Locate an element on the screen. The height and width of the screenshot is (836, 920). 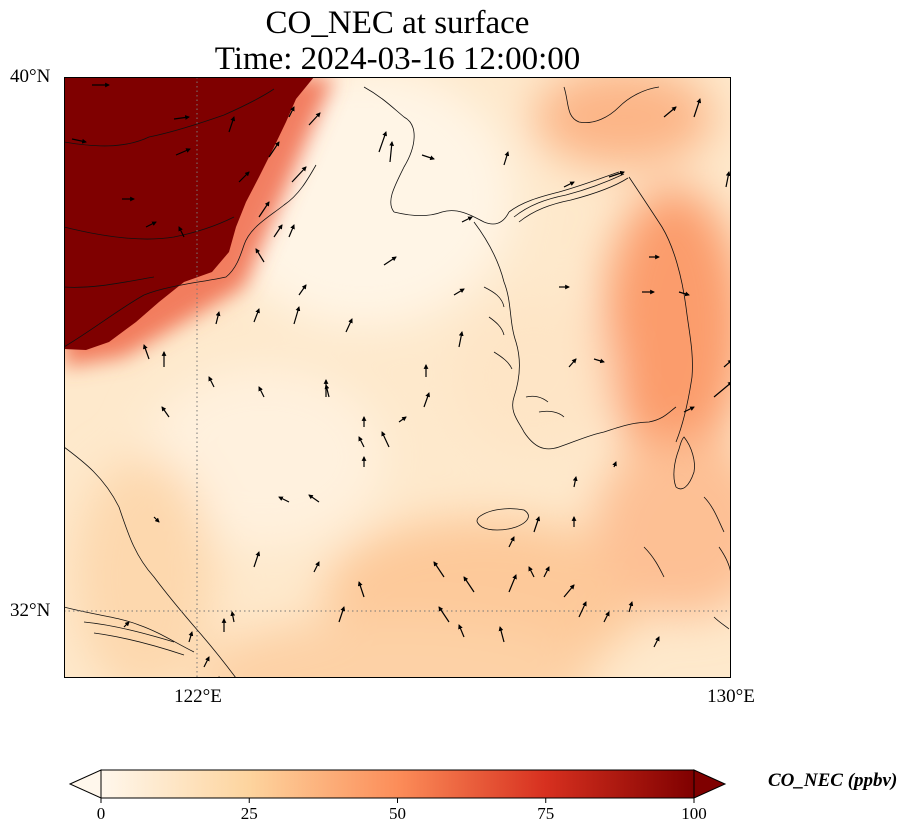
lat-label-40: 40°N is located at coordinates (30, 76).